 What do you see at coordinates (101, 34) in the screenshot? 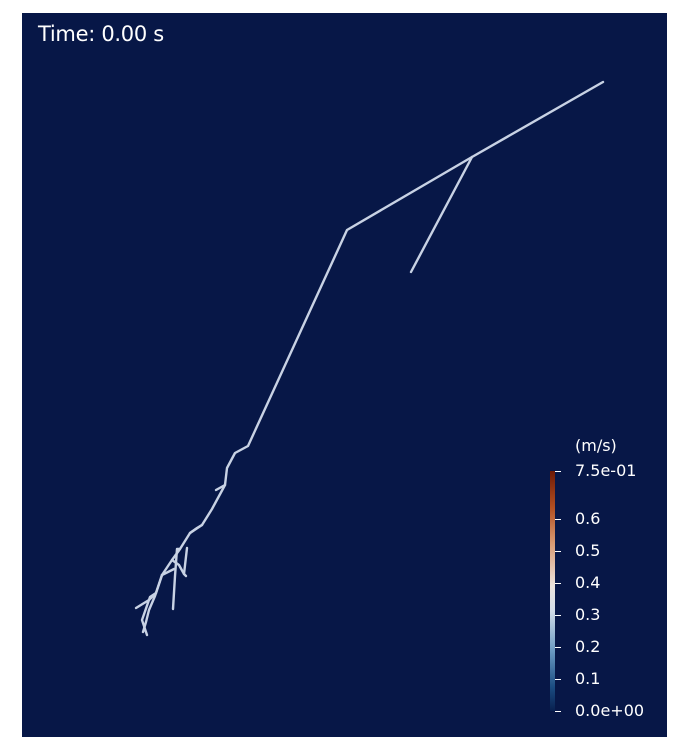
I see `time-label: Time: 0.00 s` at bounding box center [101, 34].